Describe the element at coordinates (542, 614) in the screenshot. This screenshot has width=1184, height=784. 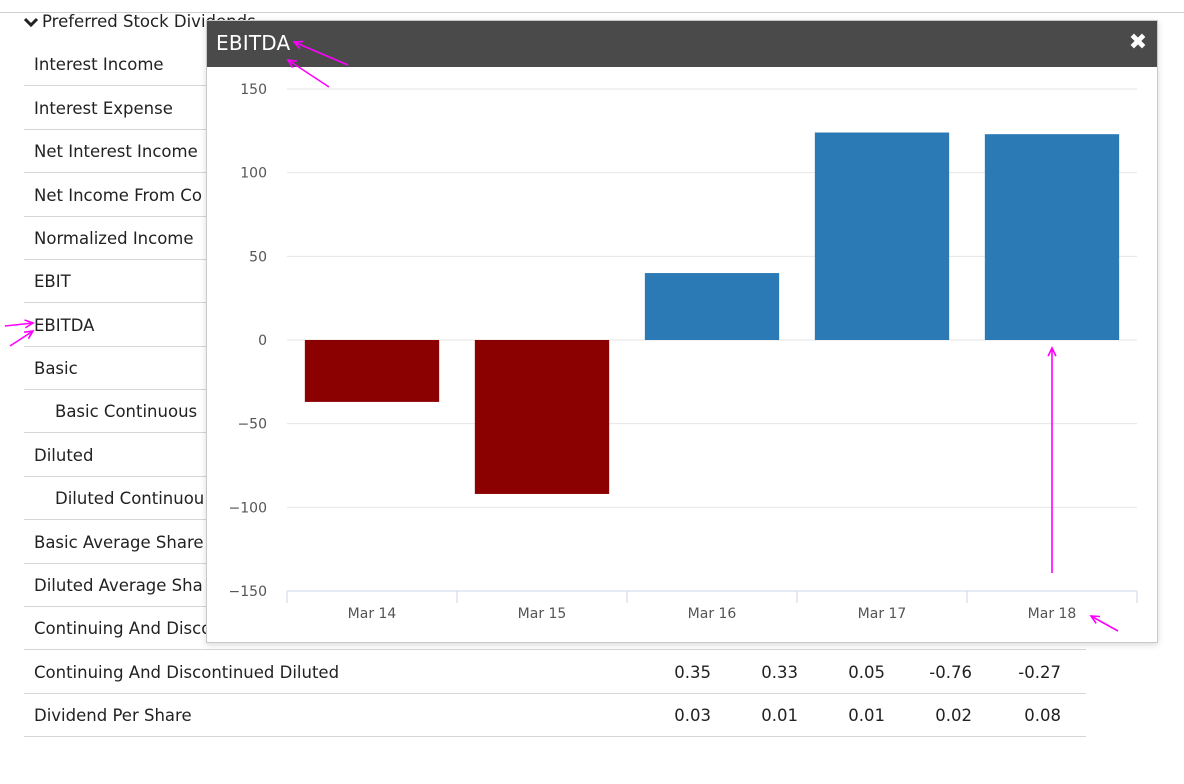
I see `x-tick-label: Mar 15` at that location.